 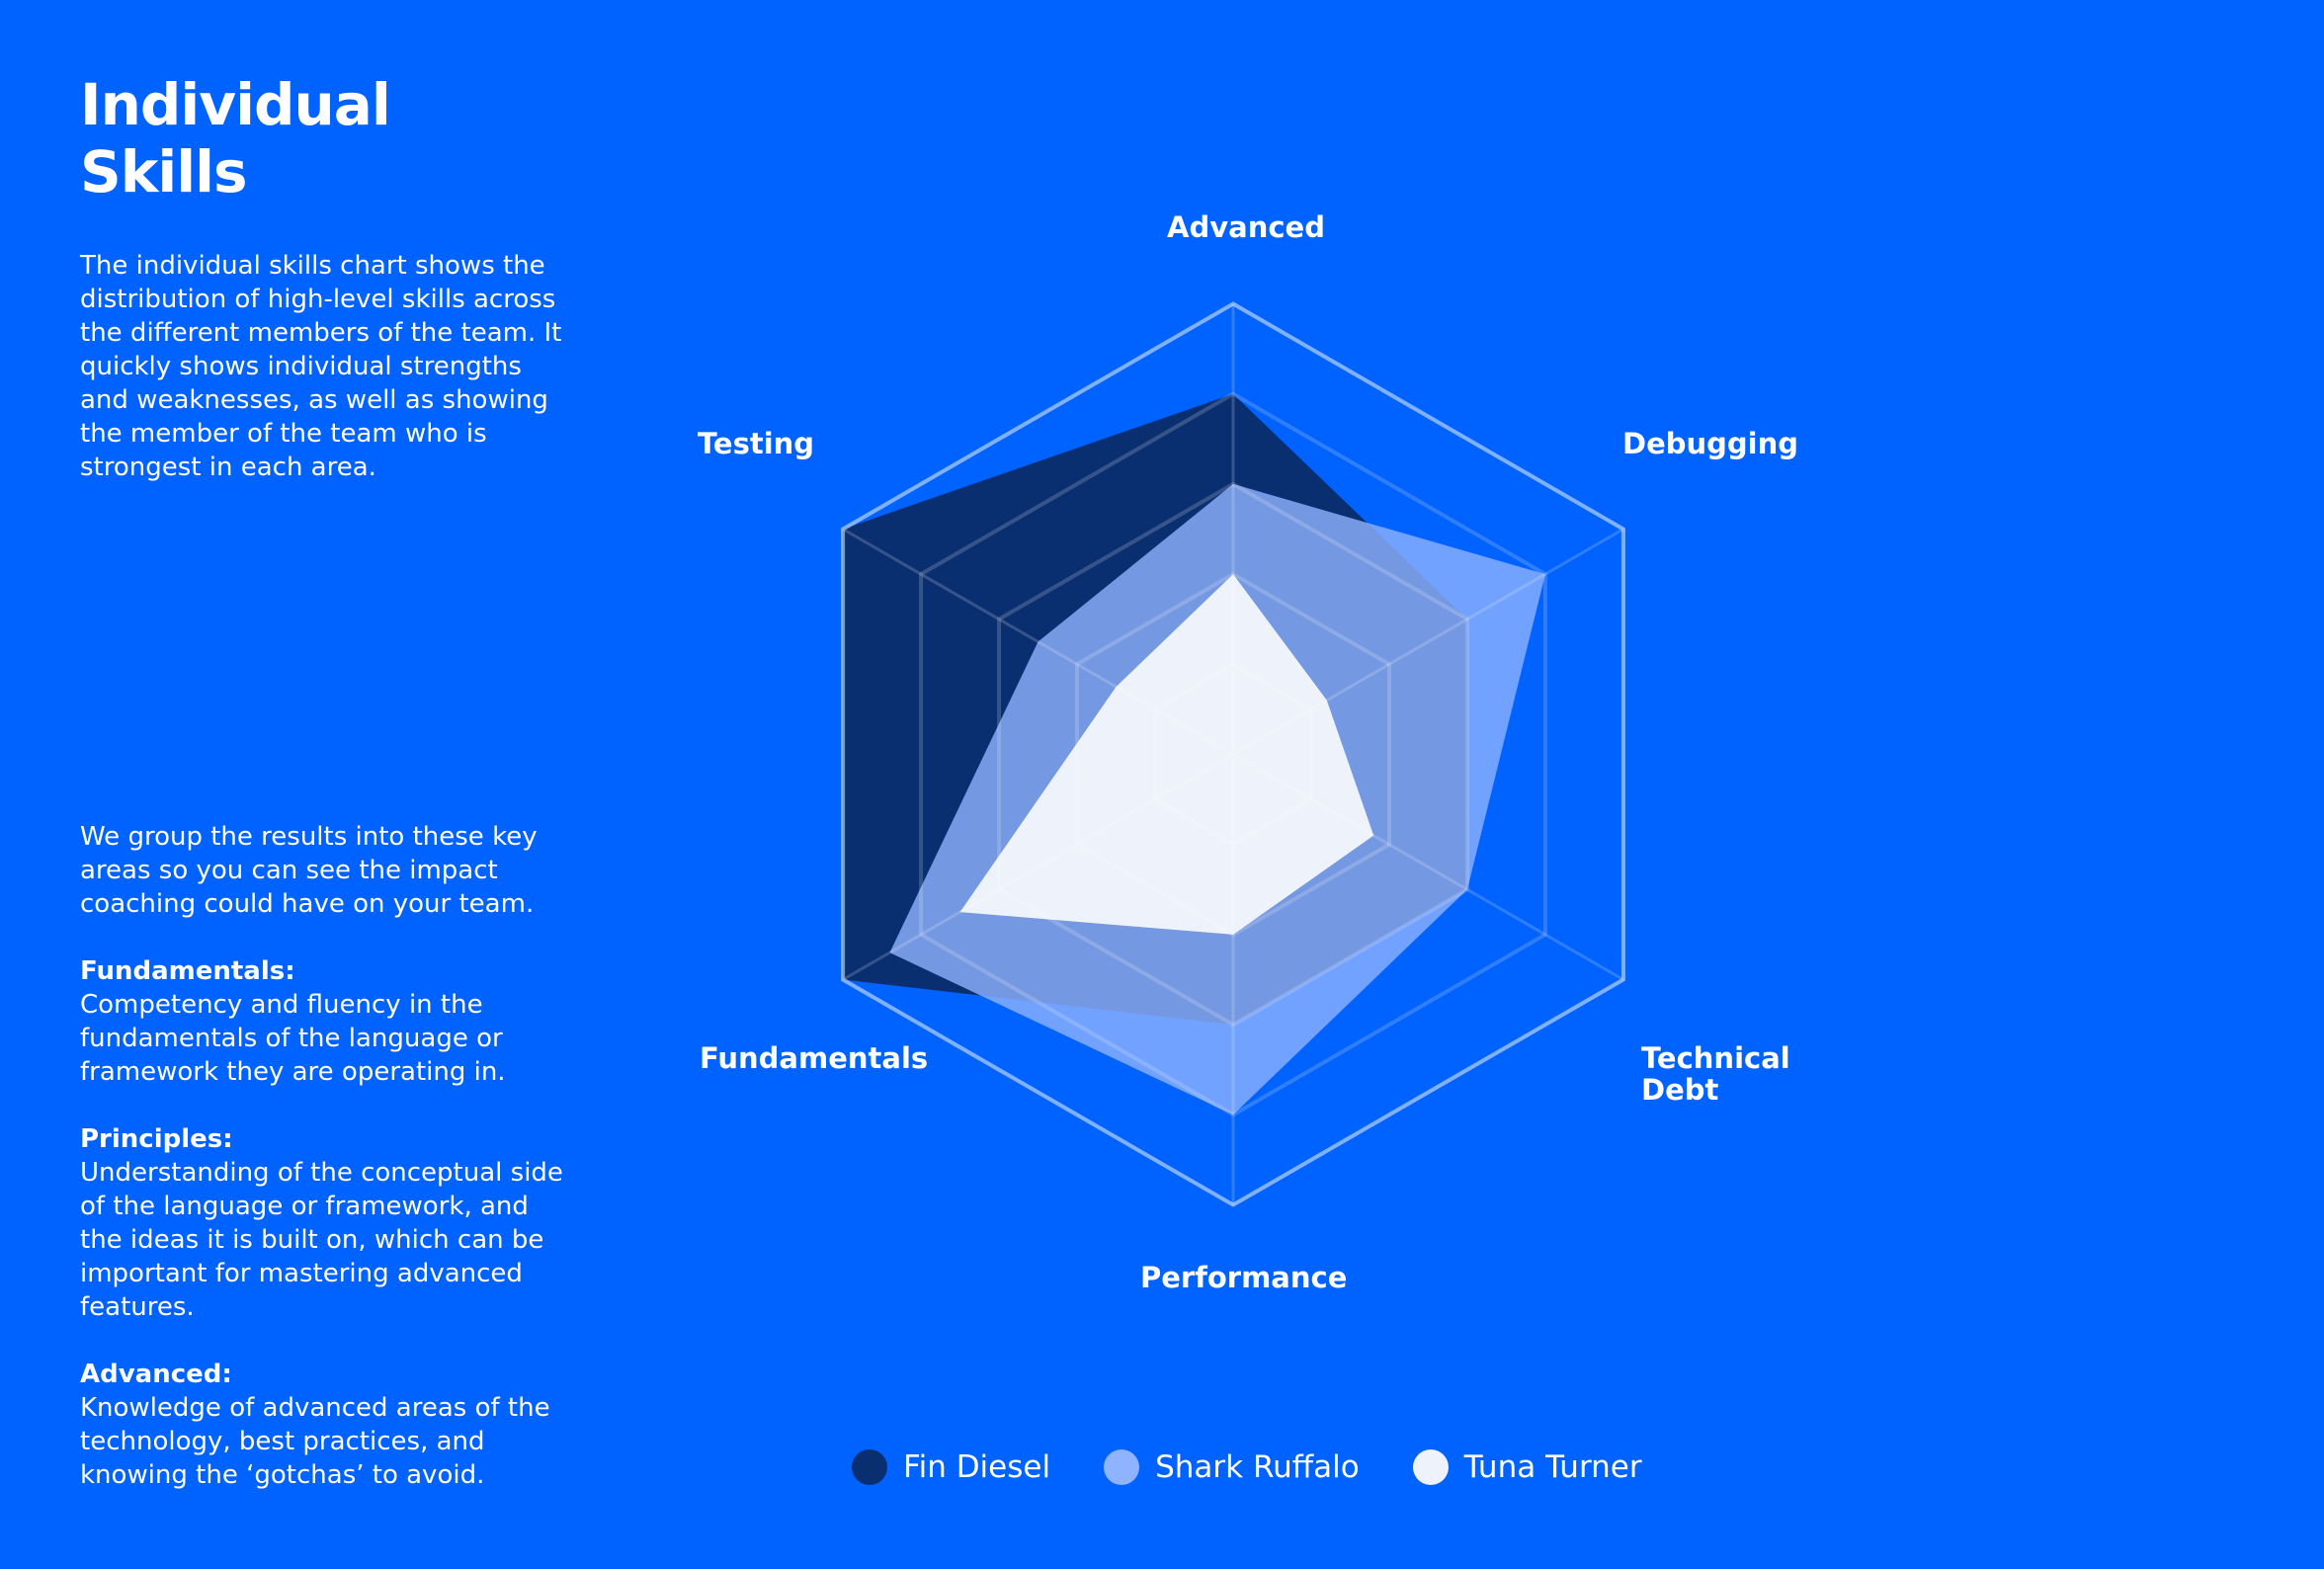 I want to click on legend: Fin Diesel Shark Ruffalo Tuna Turner, so click(x=1247, y=1467).